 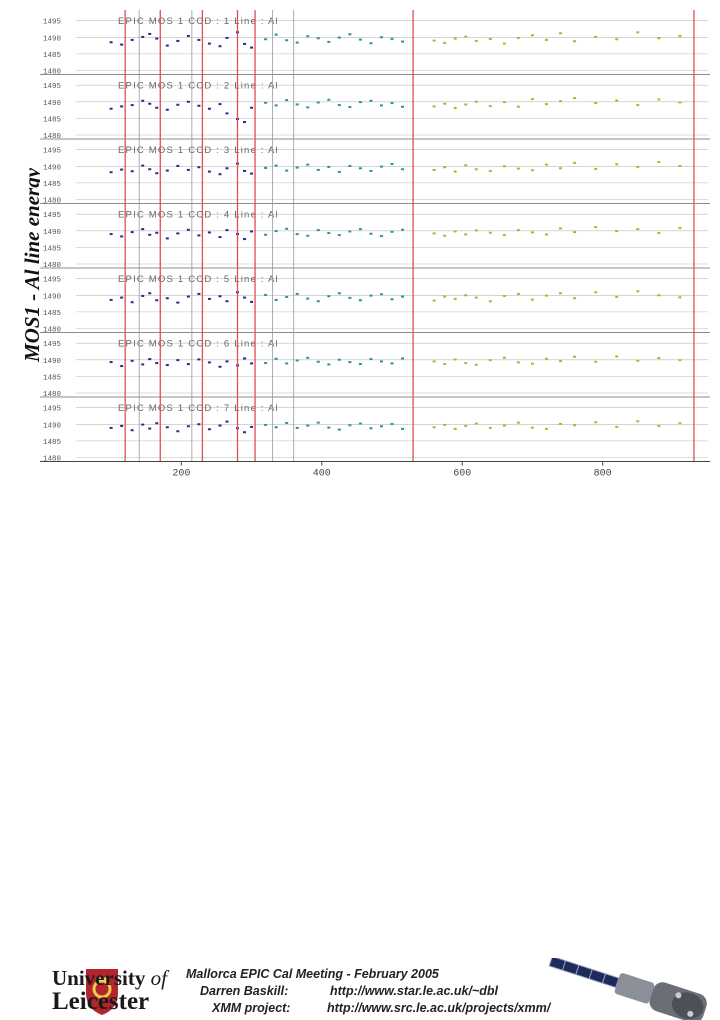 What do you see at coordinates (198, 215) in the screenshot?
I see `panel-label: EPIC MOS 1 CCD : 4 Line : Al` at bounding box center [198, 215].